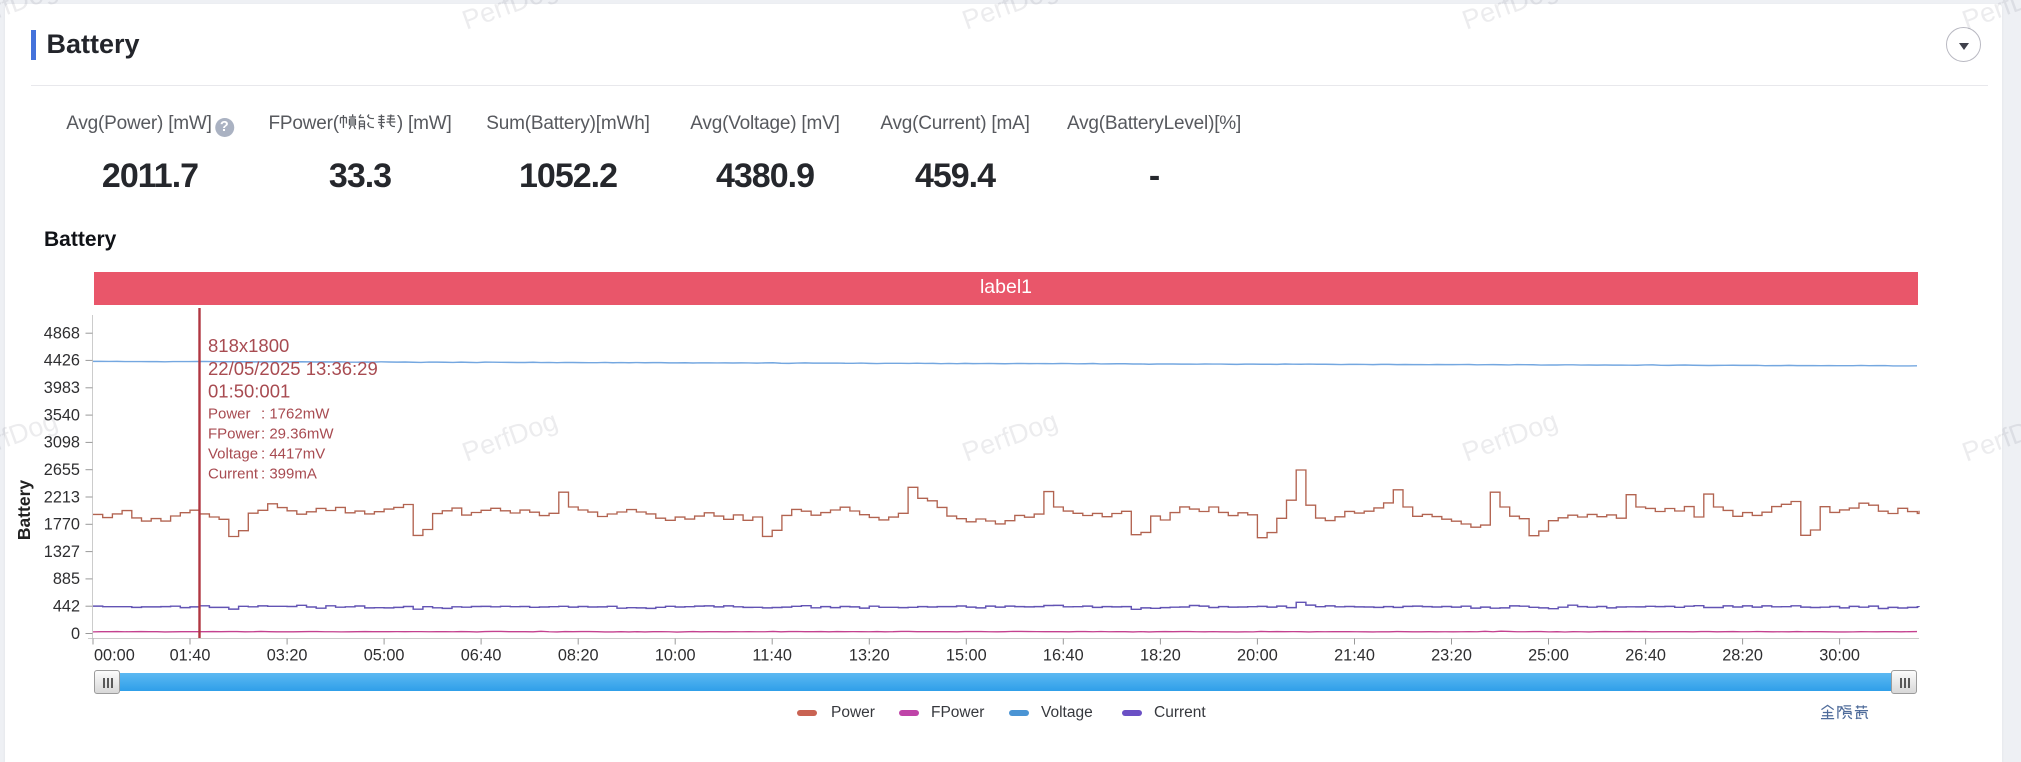 Image resolution: width=2021 pixels, height=762 pixels. I want to click on svg-text: FPower, so click(234, 434).